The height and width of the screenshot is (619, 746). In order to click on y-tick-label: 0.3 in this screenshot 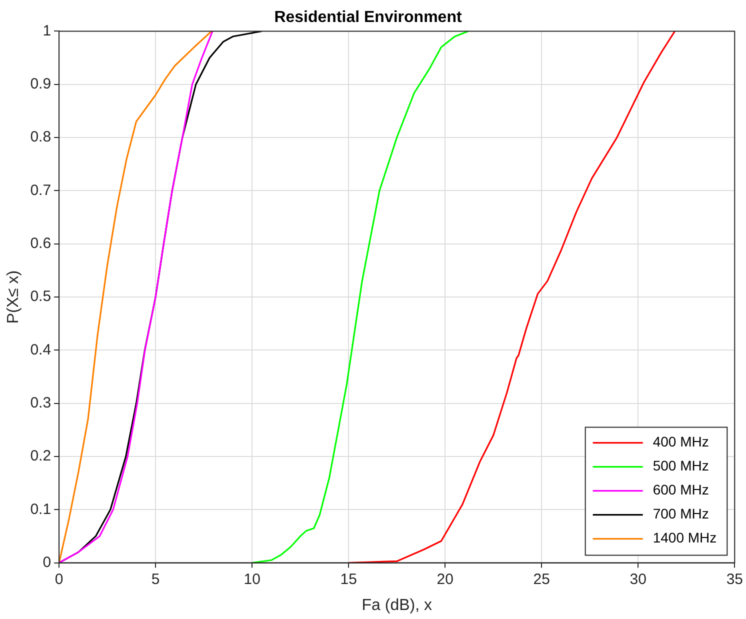, I will do `click(41, 403)`.